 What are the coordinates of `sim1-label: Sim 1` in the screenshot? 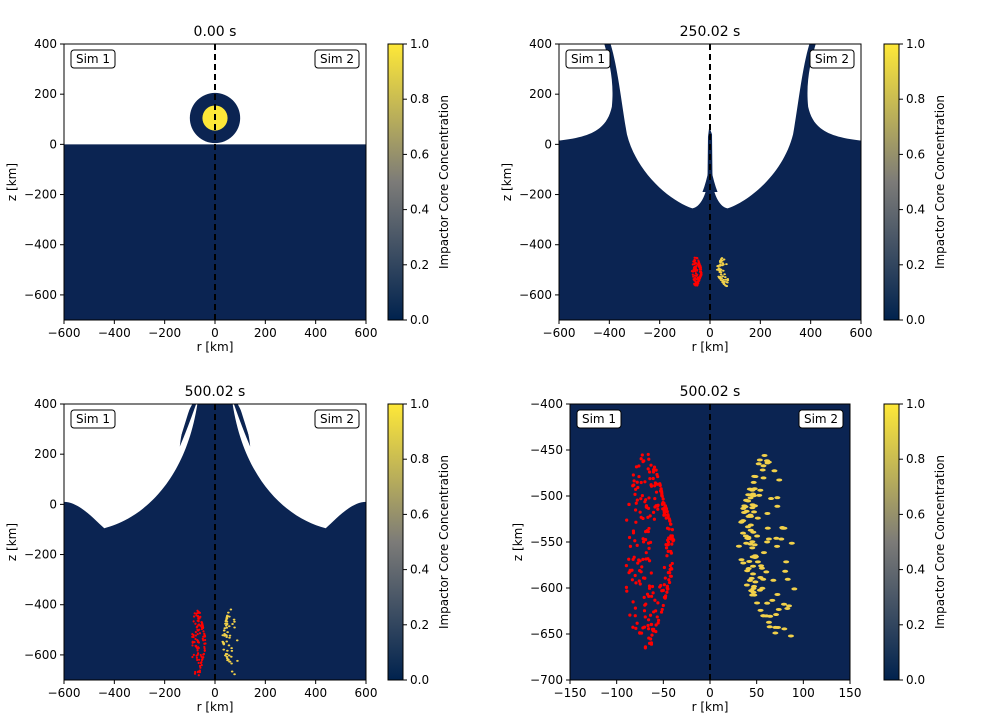 It's located at (588, 59).